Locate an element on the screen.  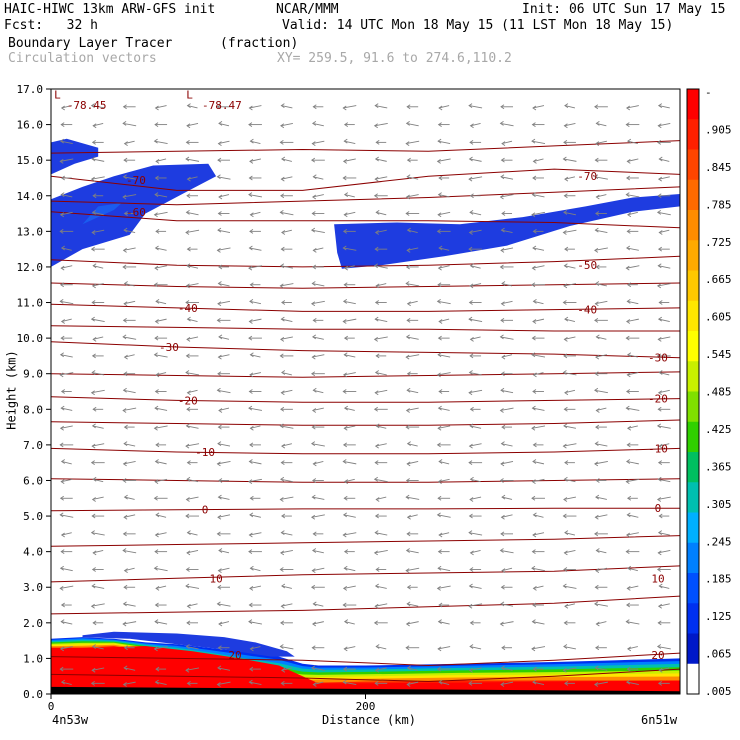
colorbar-label: .365 is located at coordinates (718, 466).